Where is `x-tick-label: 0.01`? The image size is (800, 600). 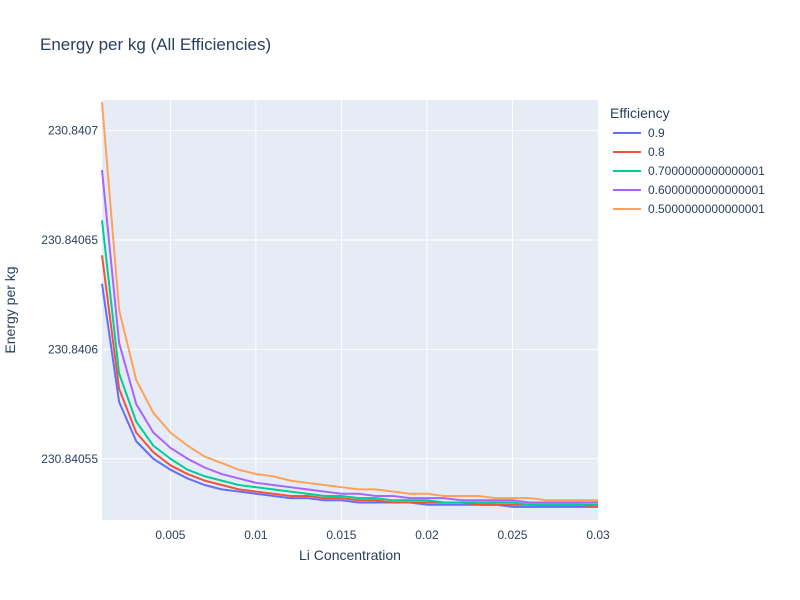 x-tick-label: 0.01 is located at coordinates (256, 535).